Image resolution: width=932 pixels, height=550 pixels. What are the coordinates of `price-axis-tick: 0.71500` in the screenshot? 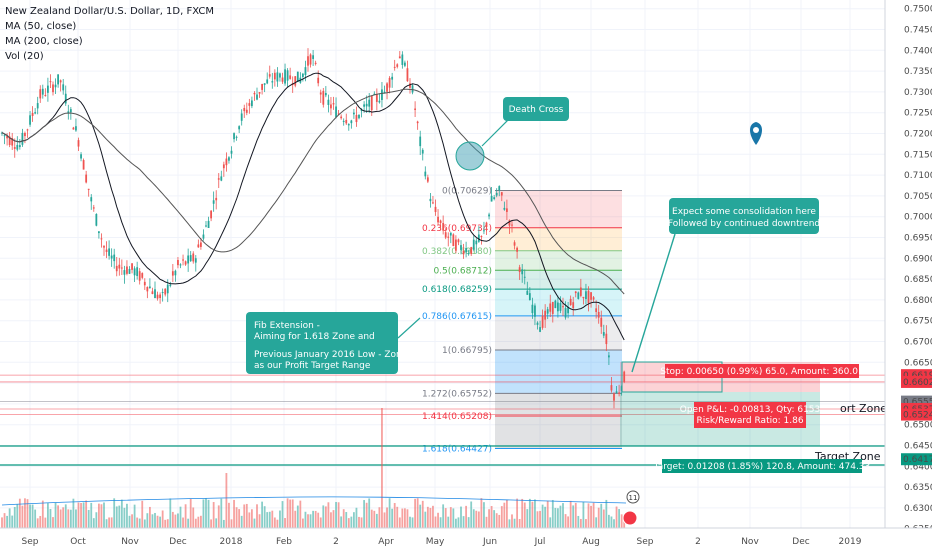 It's located at (918, 155).